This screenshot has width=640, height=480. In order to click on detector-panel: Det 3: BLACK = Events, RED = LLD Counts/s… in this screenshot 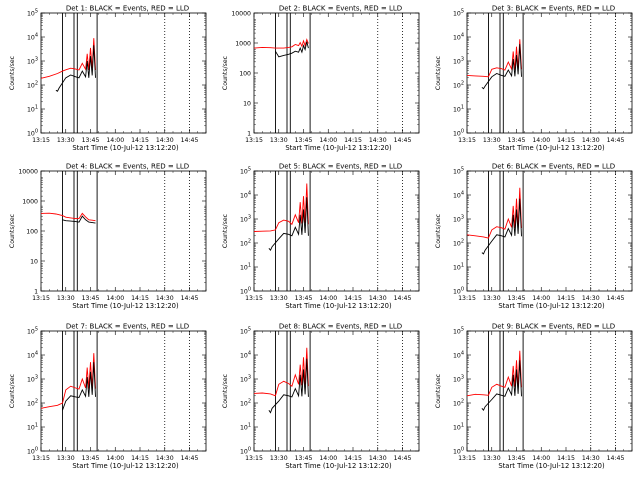, I will do `click(534, 78)`.